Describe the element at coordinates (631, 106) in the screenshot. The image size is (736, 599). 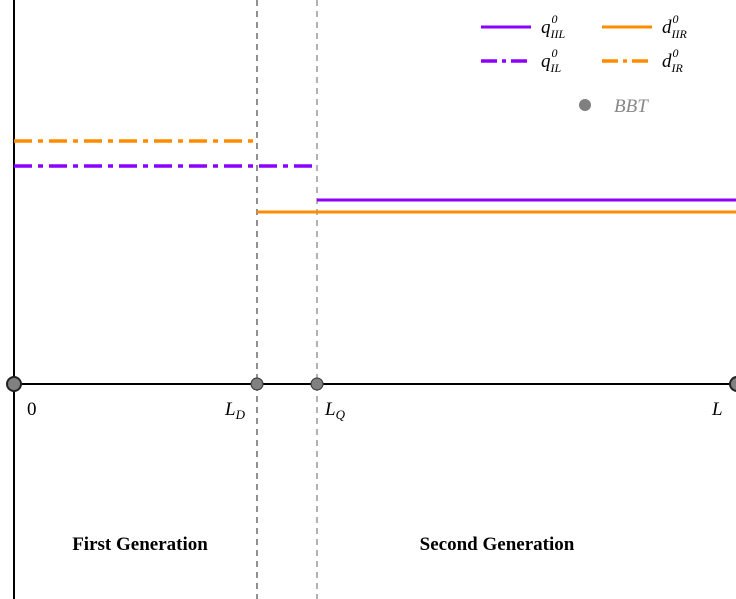
I see `legend-bbt-label: BBT` at that location.